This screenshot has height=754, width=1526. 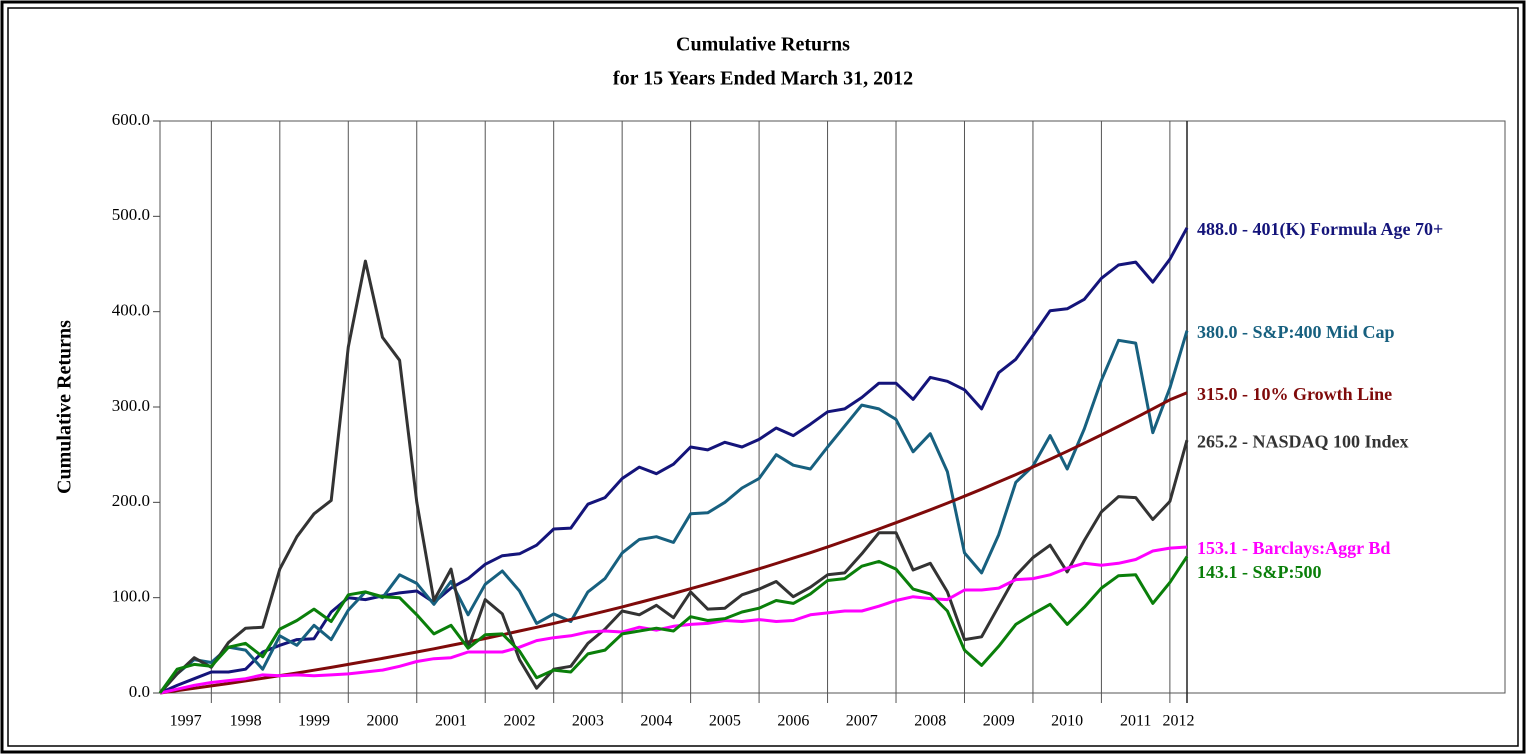 What do you see at coordinates (862, 721) in the screenshot?
I see `x-tick-label: 2007` at bounding box center [862, 721].